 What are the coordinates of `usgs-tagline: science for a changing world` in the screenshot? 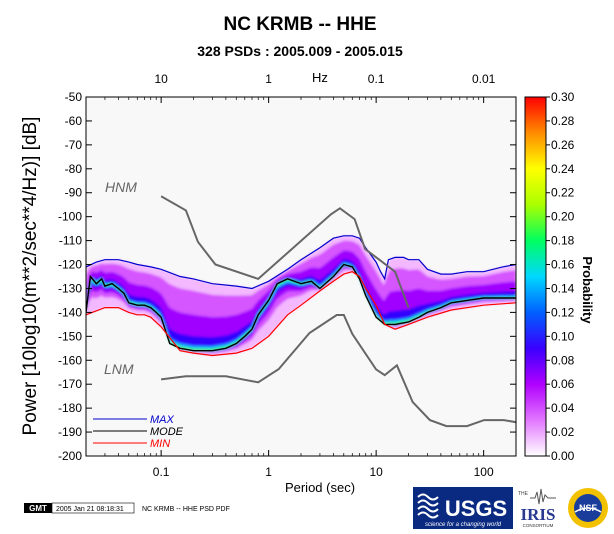 It's located at (463, 525).